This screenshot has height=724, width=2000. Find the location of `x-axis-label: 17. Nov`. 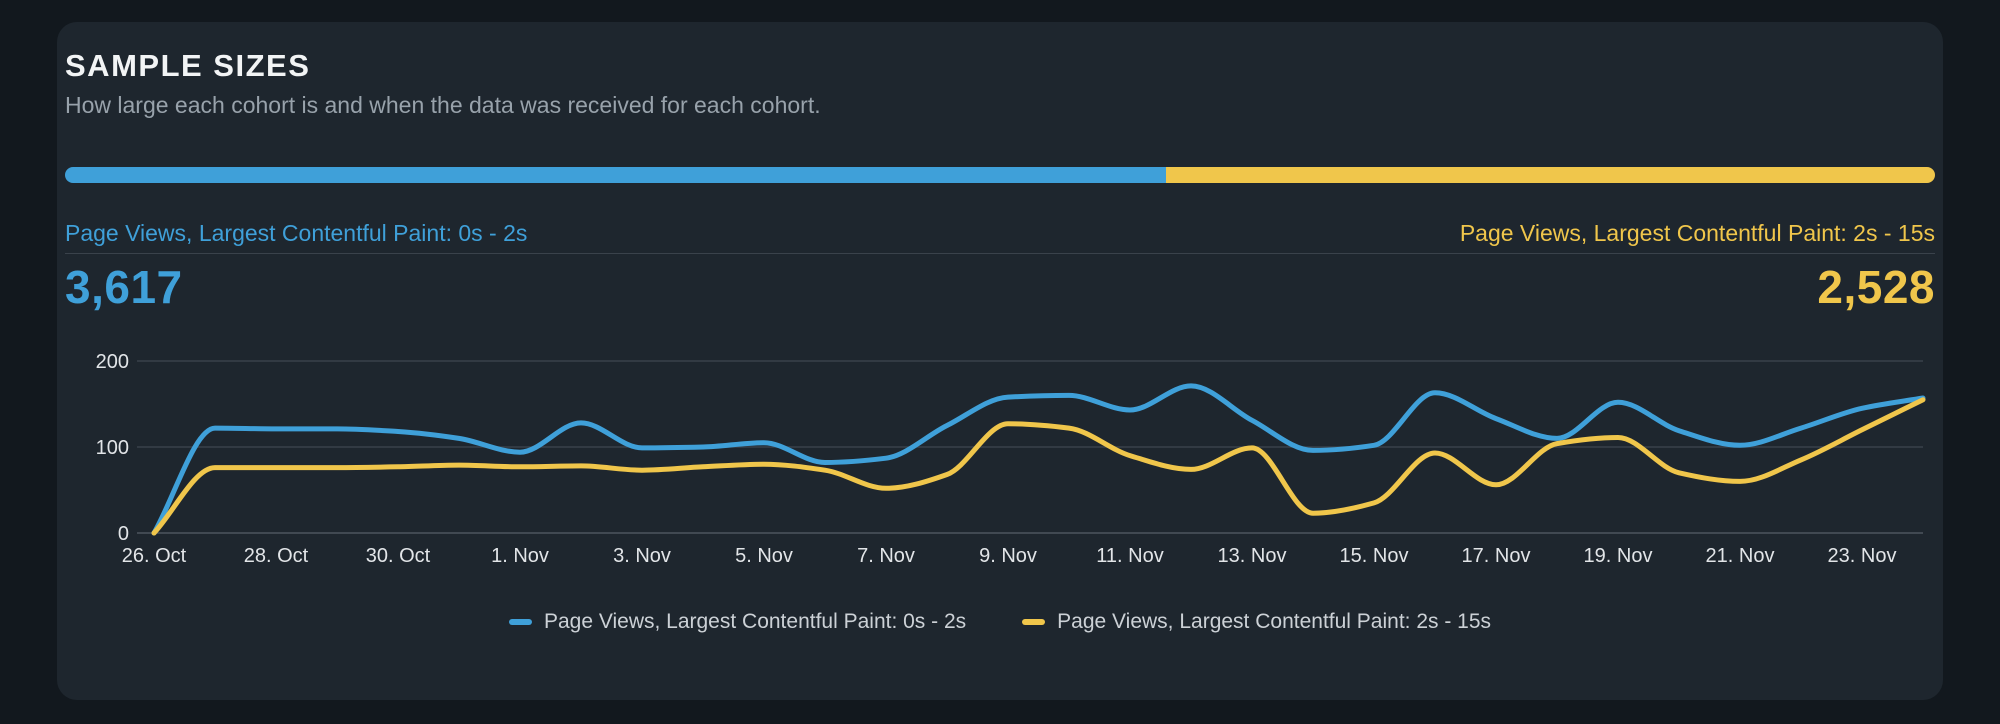

x-axis-label: 17. Nov is located at coordinates (1496, 556).